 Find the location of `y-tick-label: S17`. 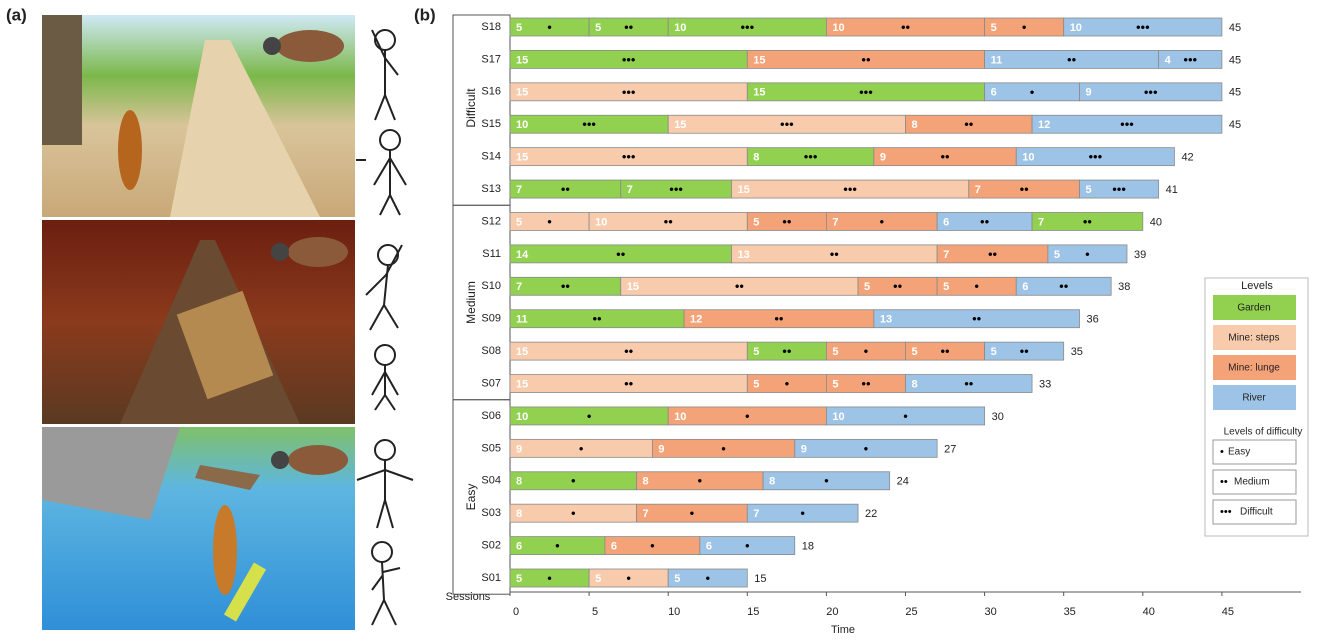

y-tick-label: S17 is located at coordinates (491, 59).